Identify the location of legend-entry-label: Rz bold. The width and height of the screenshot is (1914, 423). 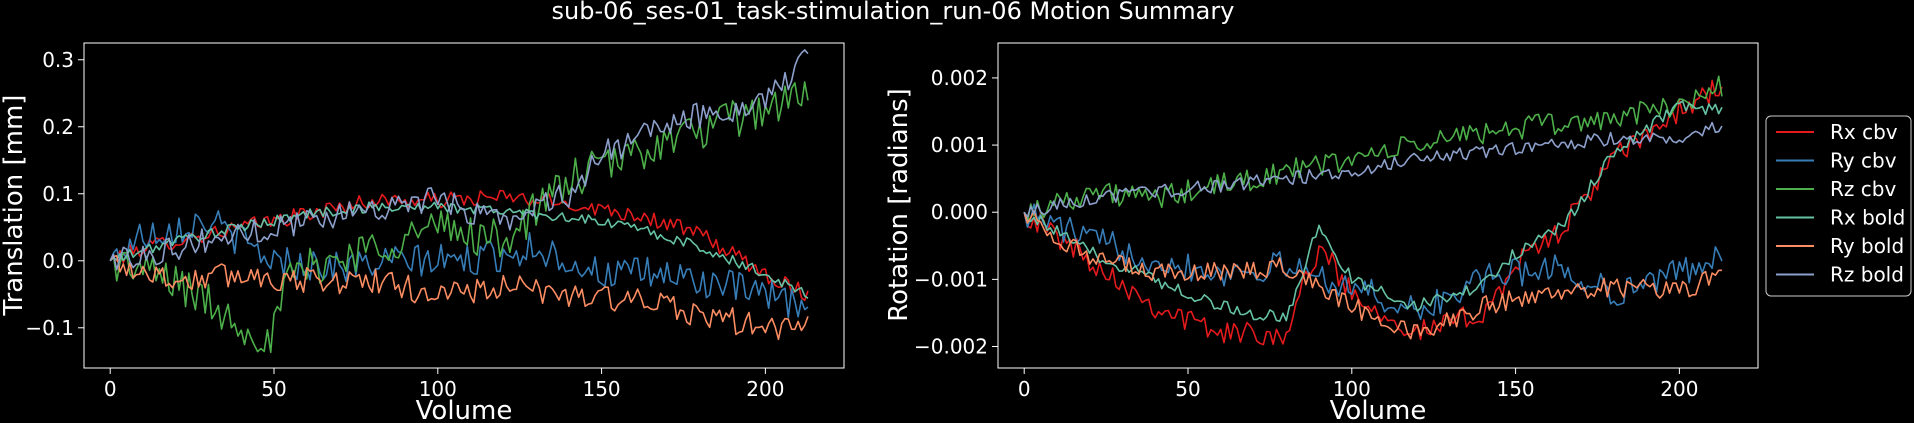
(1867, 275).